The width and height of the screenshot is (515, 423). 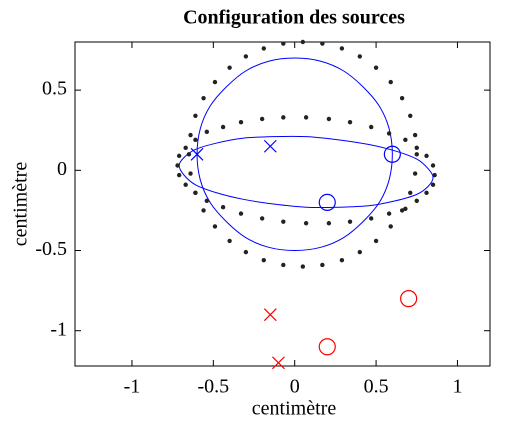 What do you see at coordinates (54, 89) in the screenshot?
I see `y-tick-label: 0.5` at bounding box center [54, 89].